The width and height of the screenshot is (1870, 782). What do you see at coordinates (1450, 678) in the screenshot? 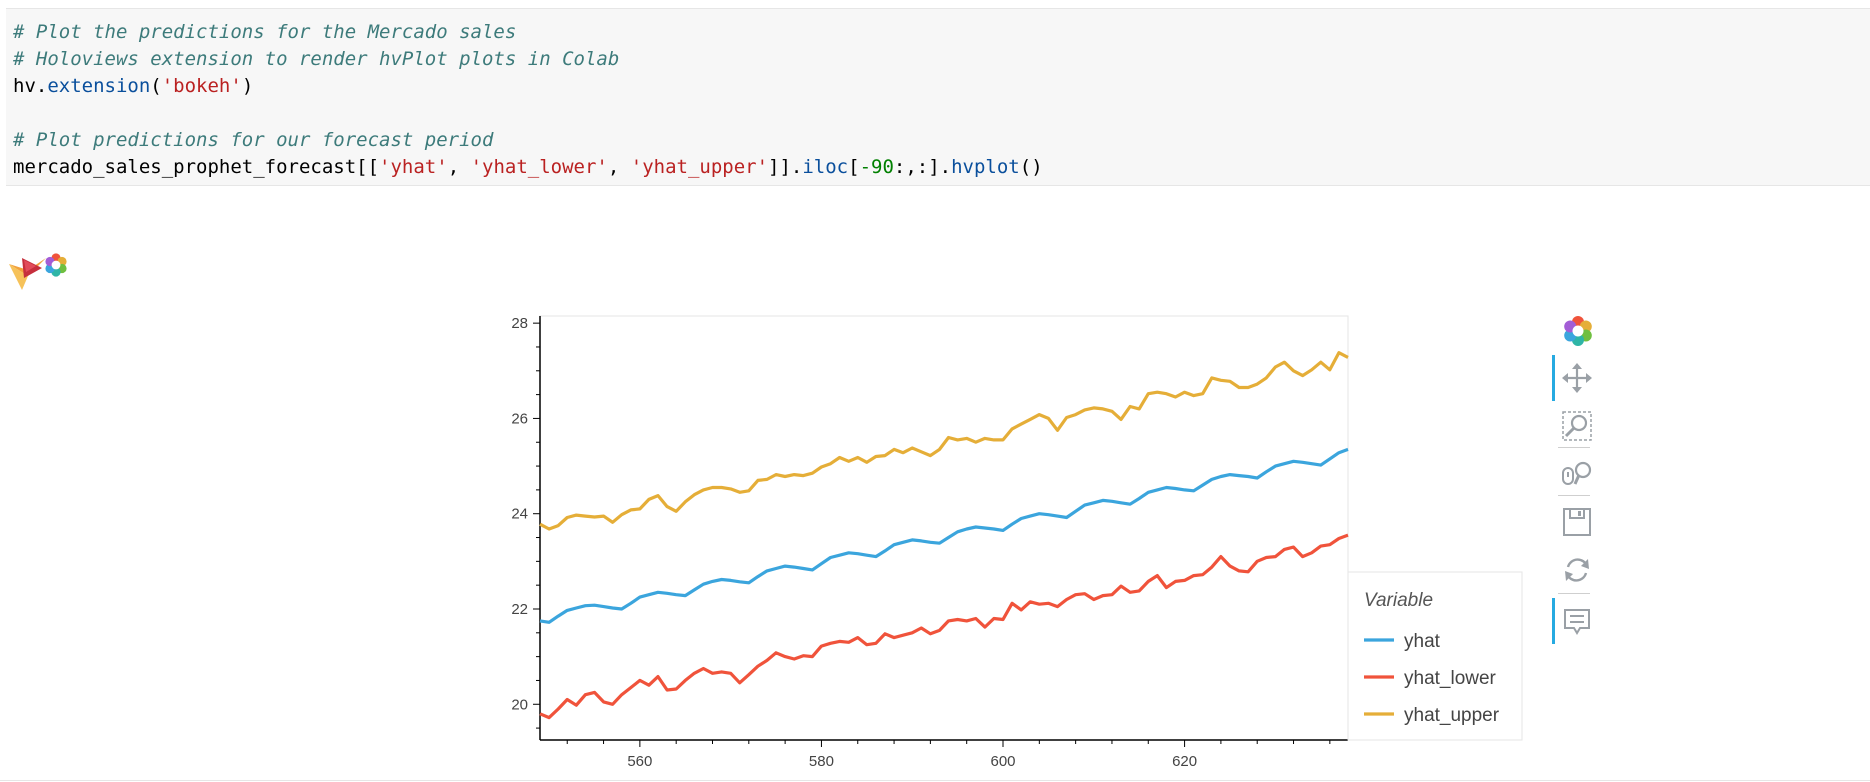
I see `legend-label: yhat_lower` at bounding box center [1450, 678].